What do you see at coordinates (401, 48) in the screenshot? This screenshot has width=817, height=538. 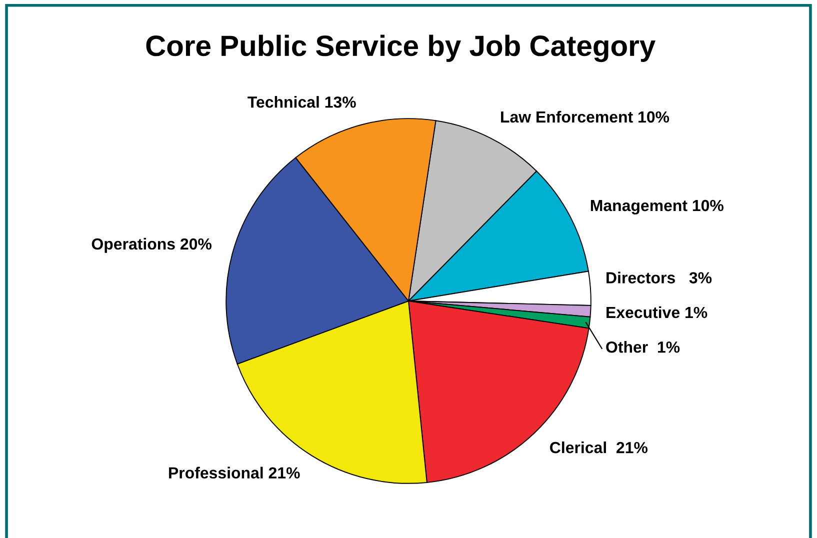 I see `chart-title: Core Public Service by Job Category` at bounding box center [401, 48].